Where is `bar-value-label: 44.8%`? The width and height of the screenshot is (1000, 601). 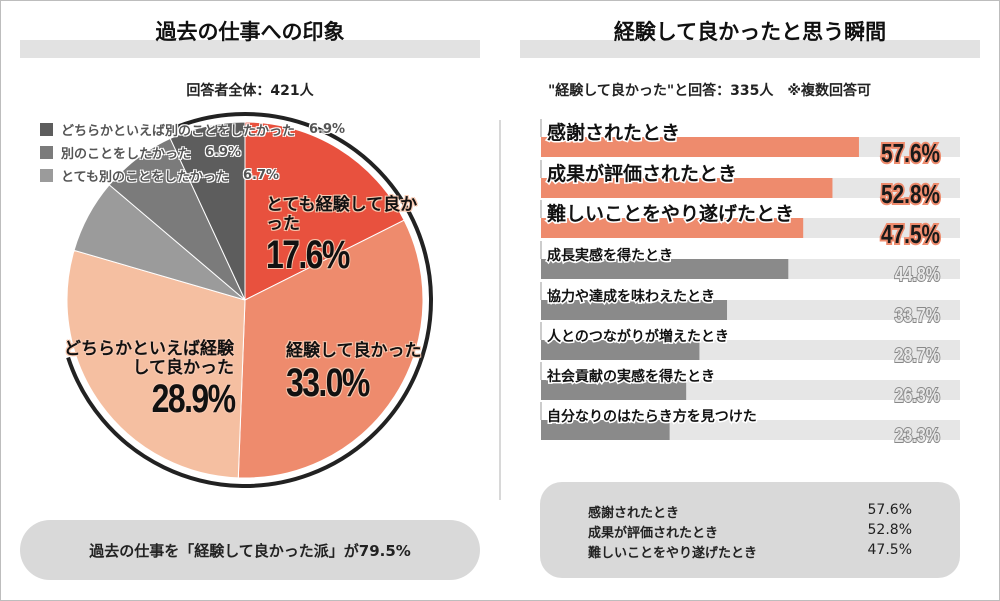
bar-value-label: 44.8% is located at coordinates (917, 274).